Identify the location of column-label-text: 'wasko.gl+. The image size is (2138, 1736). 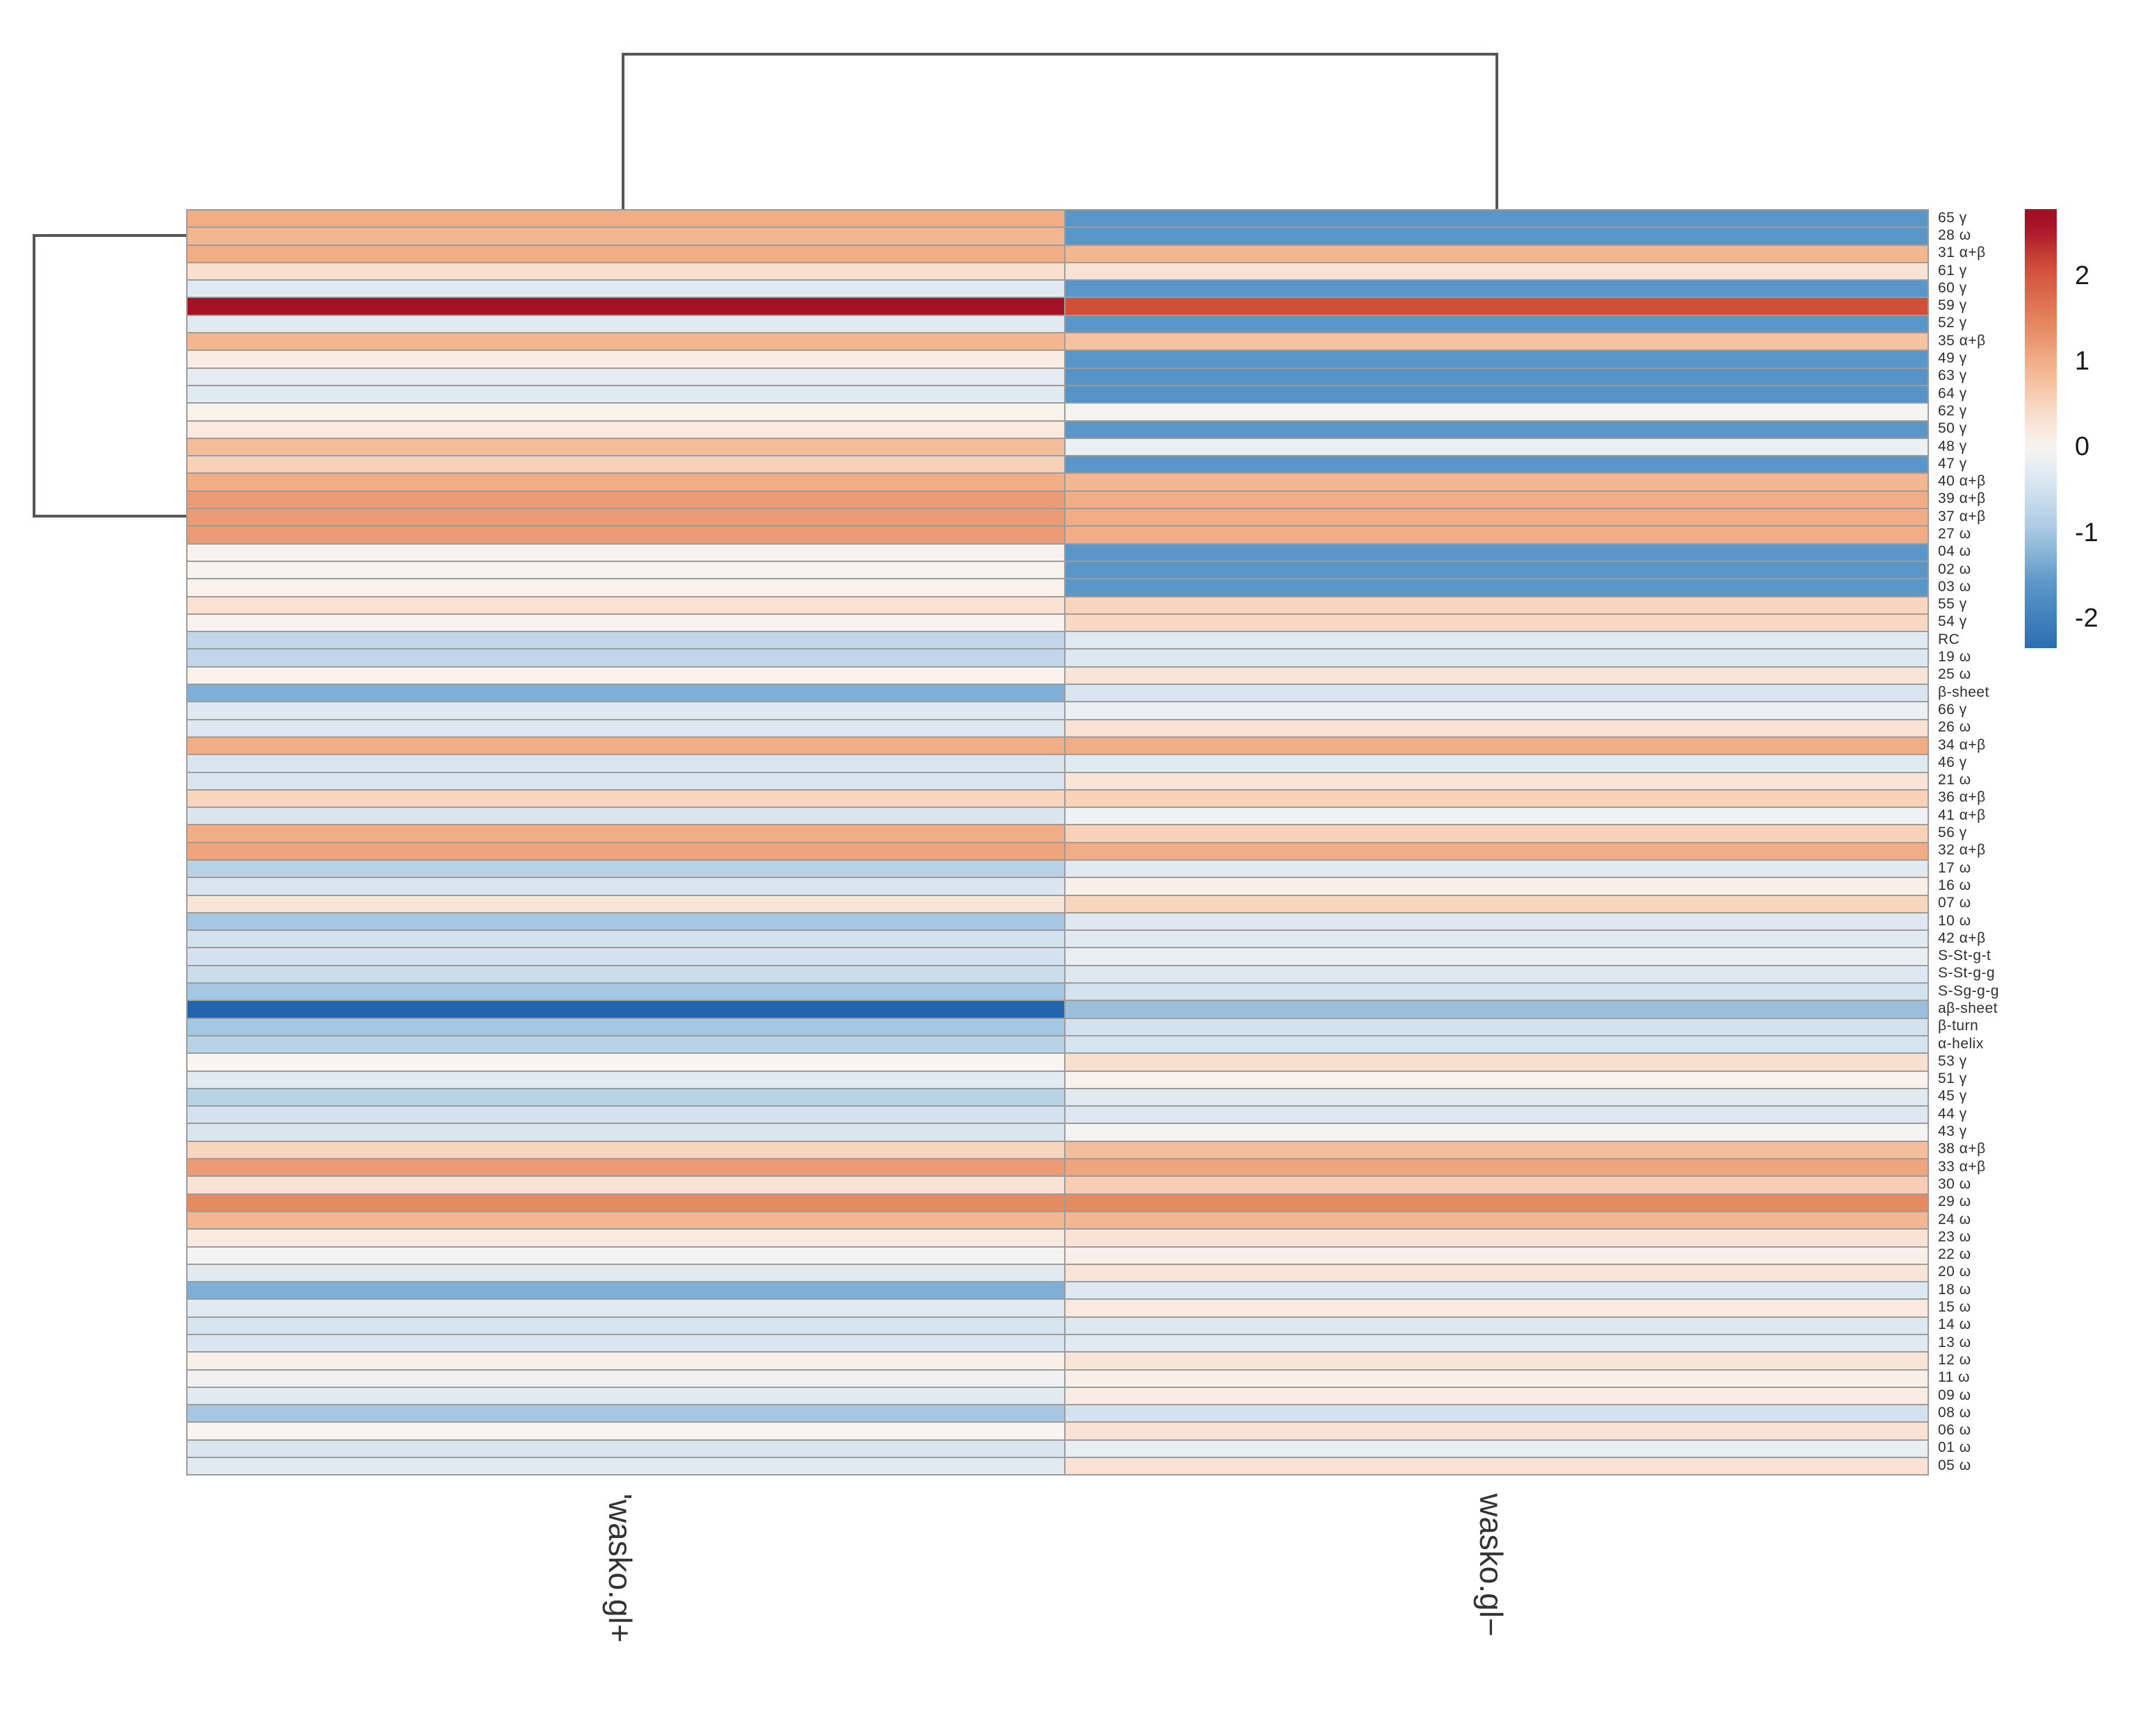
(620, 1568).